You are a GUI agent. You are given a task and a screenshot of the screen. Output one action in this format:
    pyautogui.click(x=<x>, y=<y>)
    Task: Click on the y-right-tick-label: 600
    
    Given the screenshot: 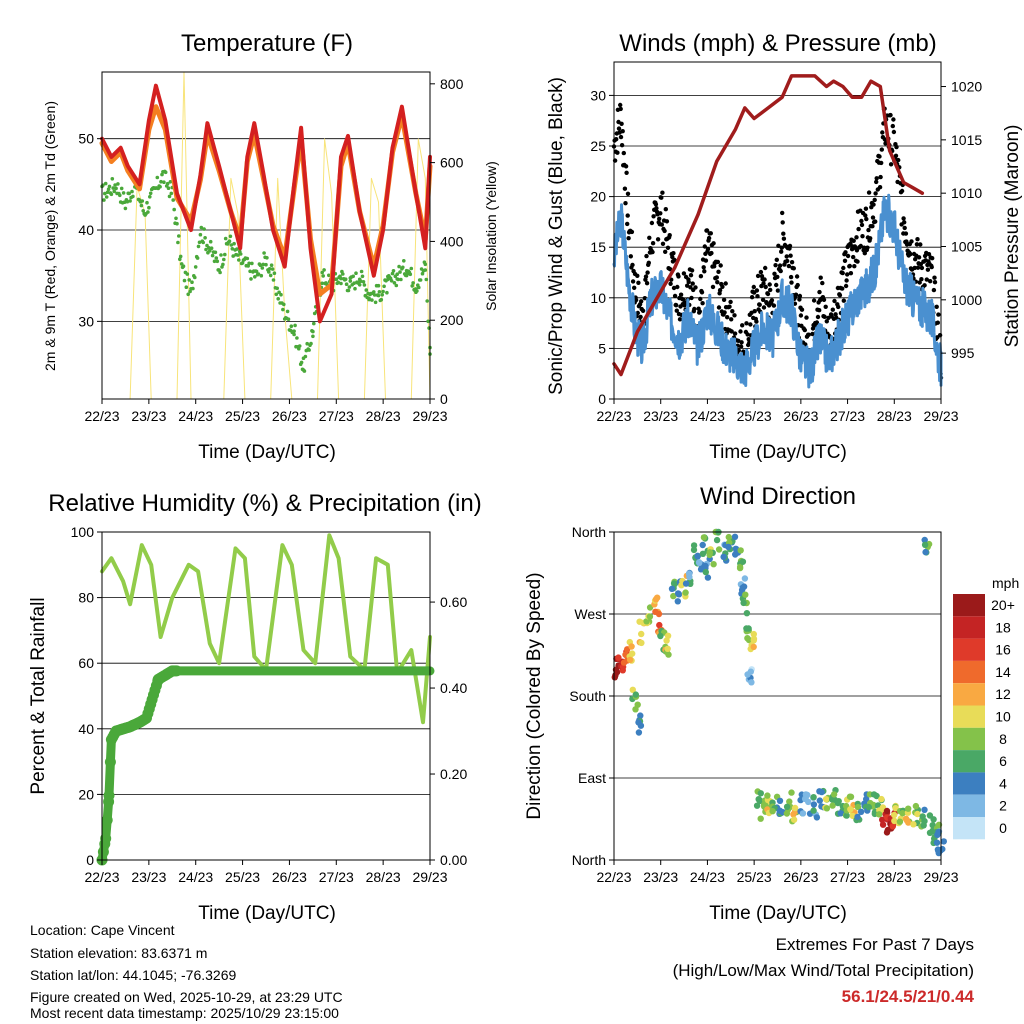 What is the action you would take?
    pyautogui.click(x=452, y=163)
    